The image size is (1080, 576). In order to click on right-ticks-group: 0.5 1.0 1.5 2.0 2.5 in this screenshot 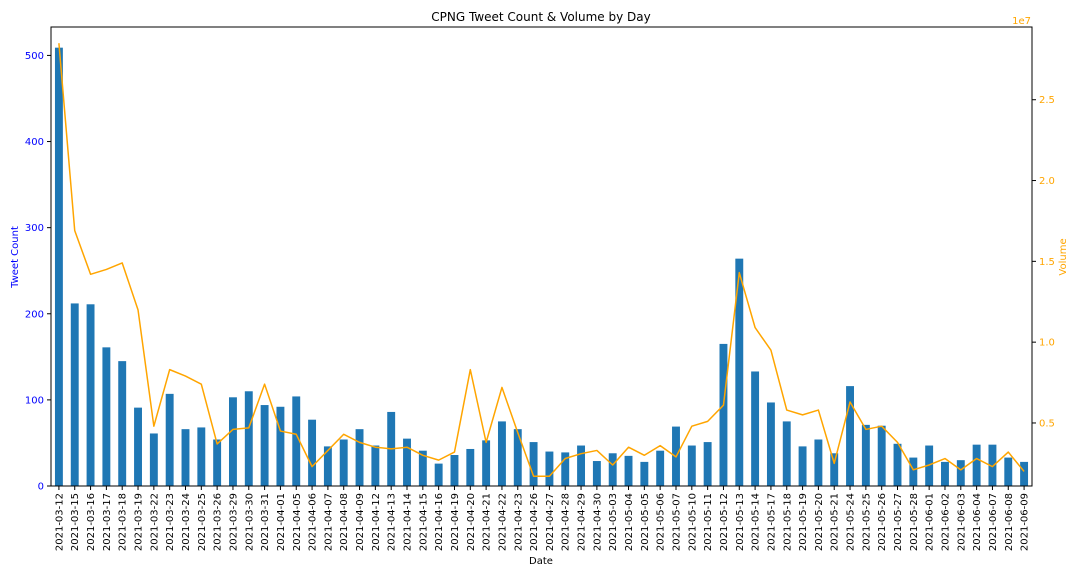, I will do `click(1043, 262)`.